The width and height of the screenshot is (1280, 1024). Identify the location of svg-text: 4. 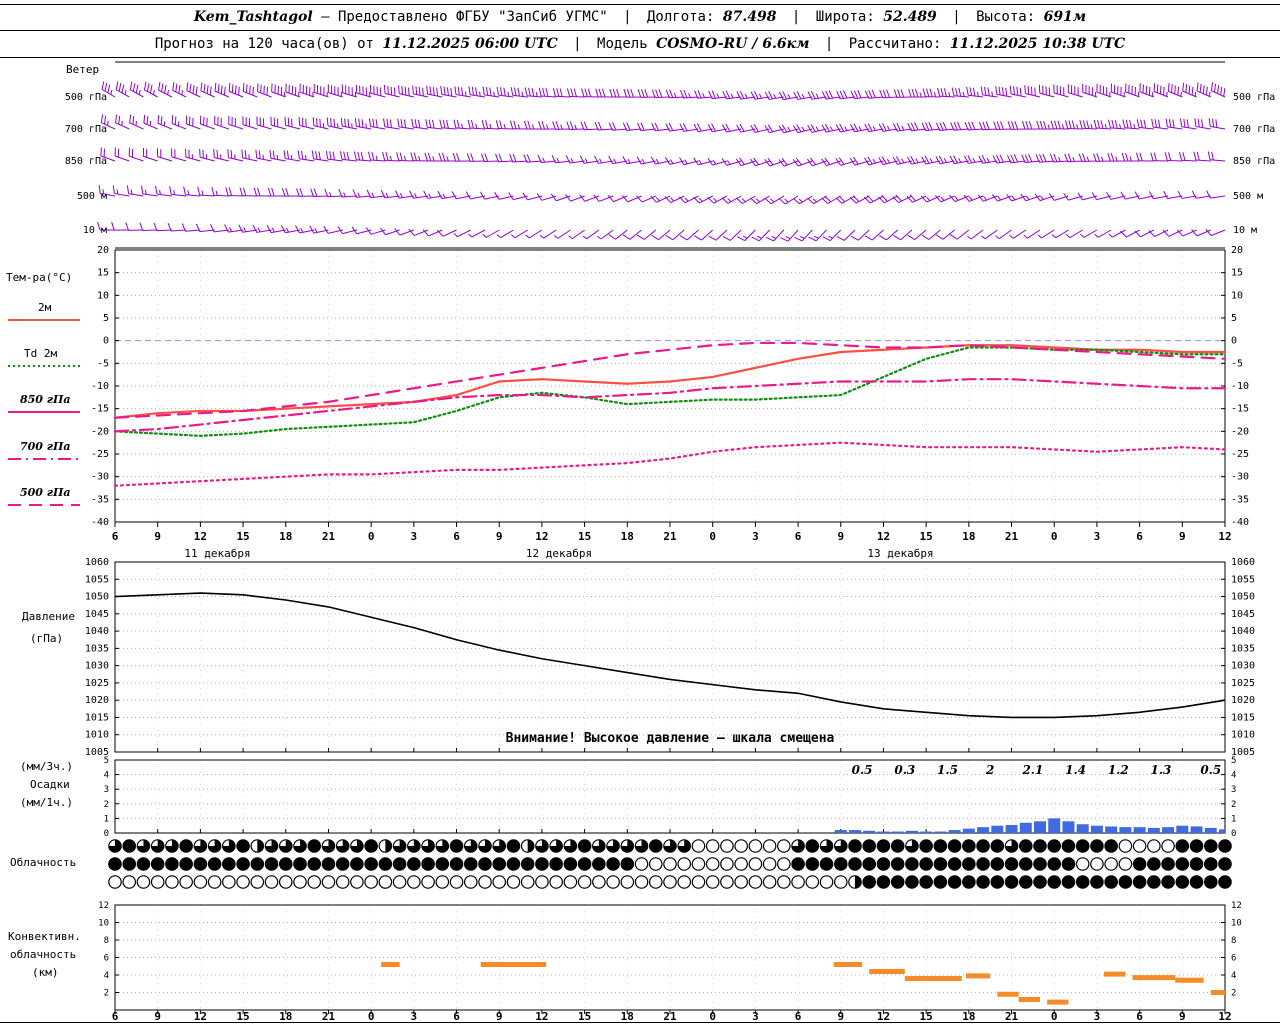
(106, 776).